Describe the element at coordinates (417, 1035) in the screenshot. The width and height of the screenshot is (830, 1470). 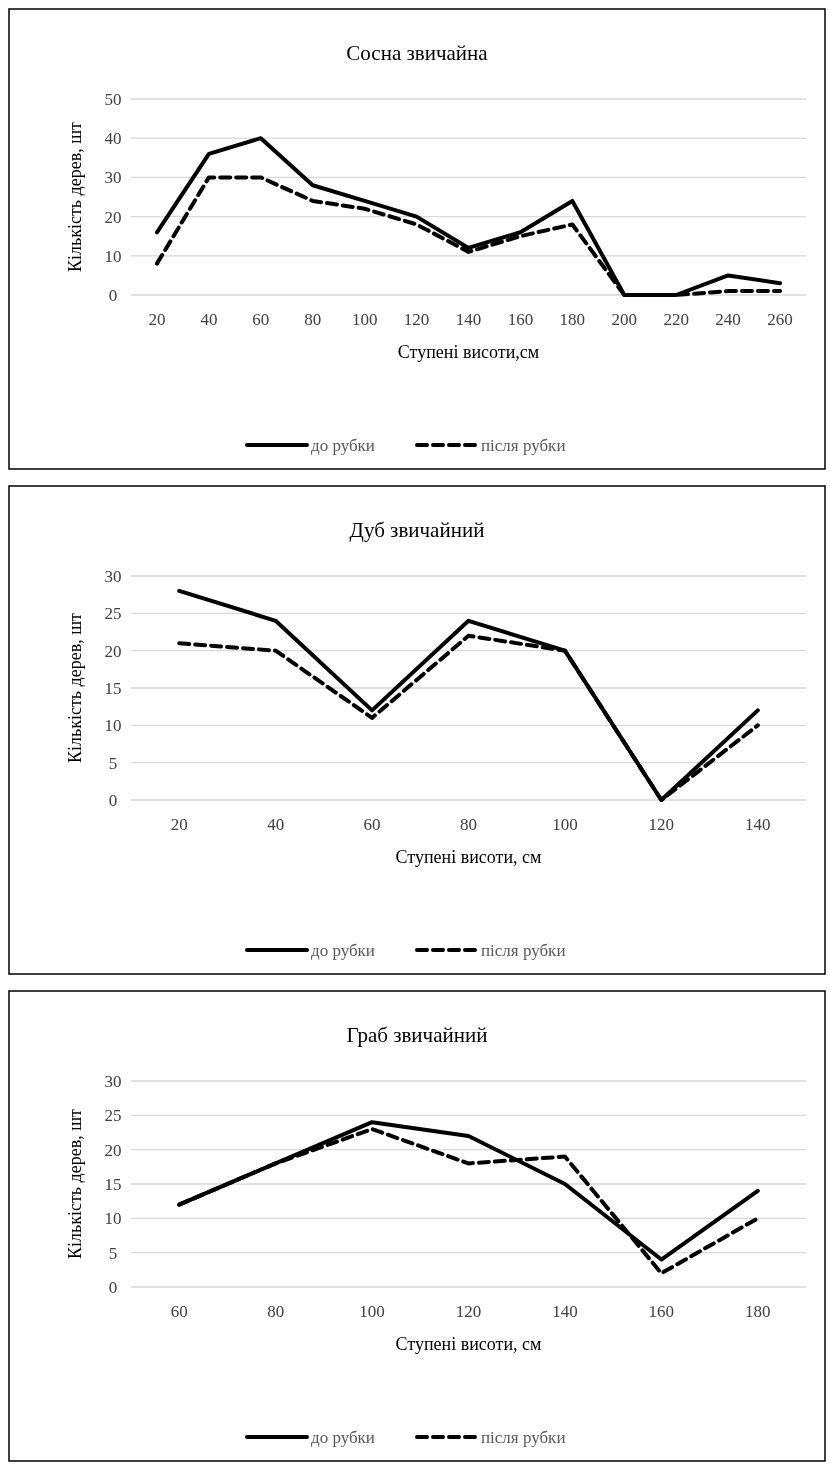
I see `chart-title: Граб звичайний` at that location.